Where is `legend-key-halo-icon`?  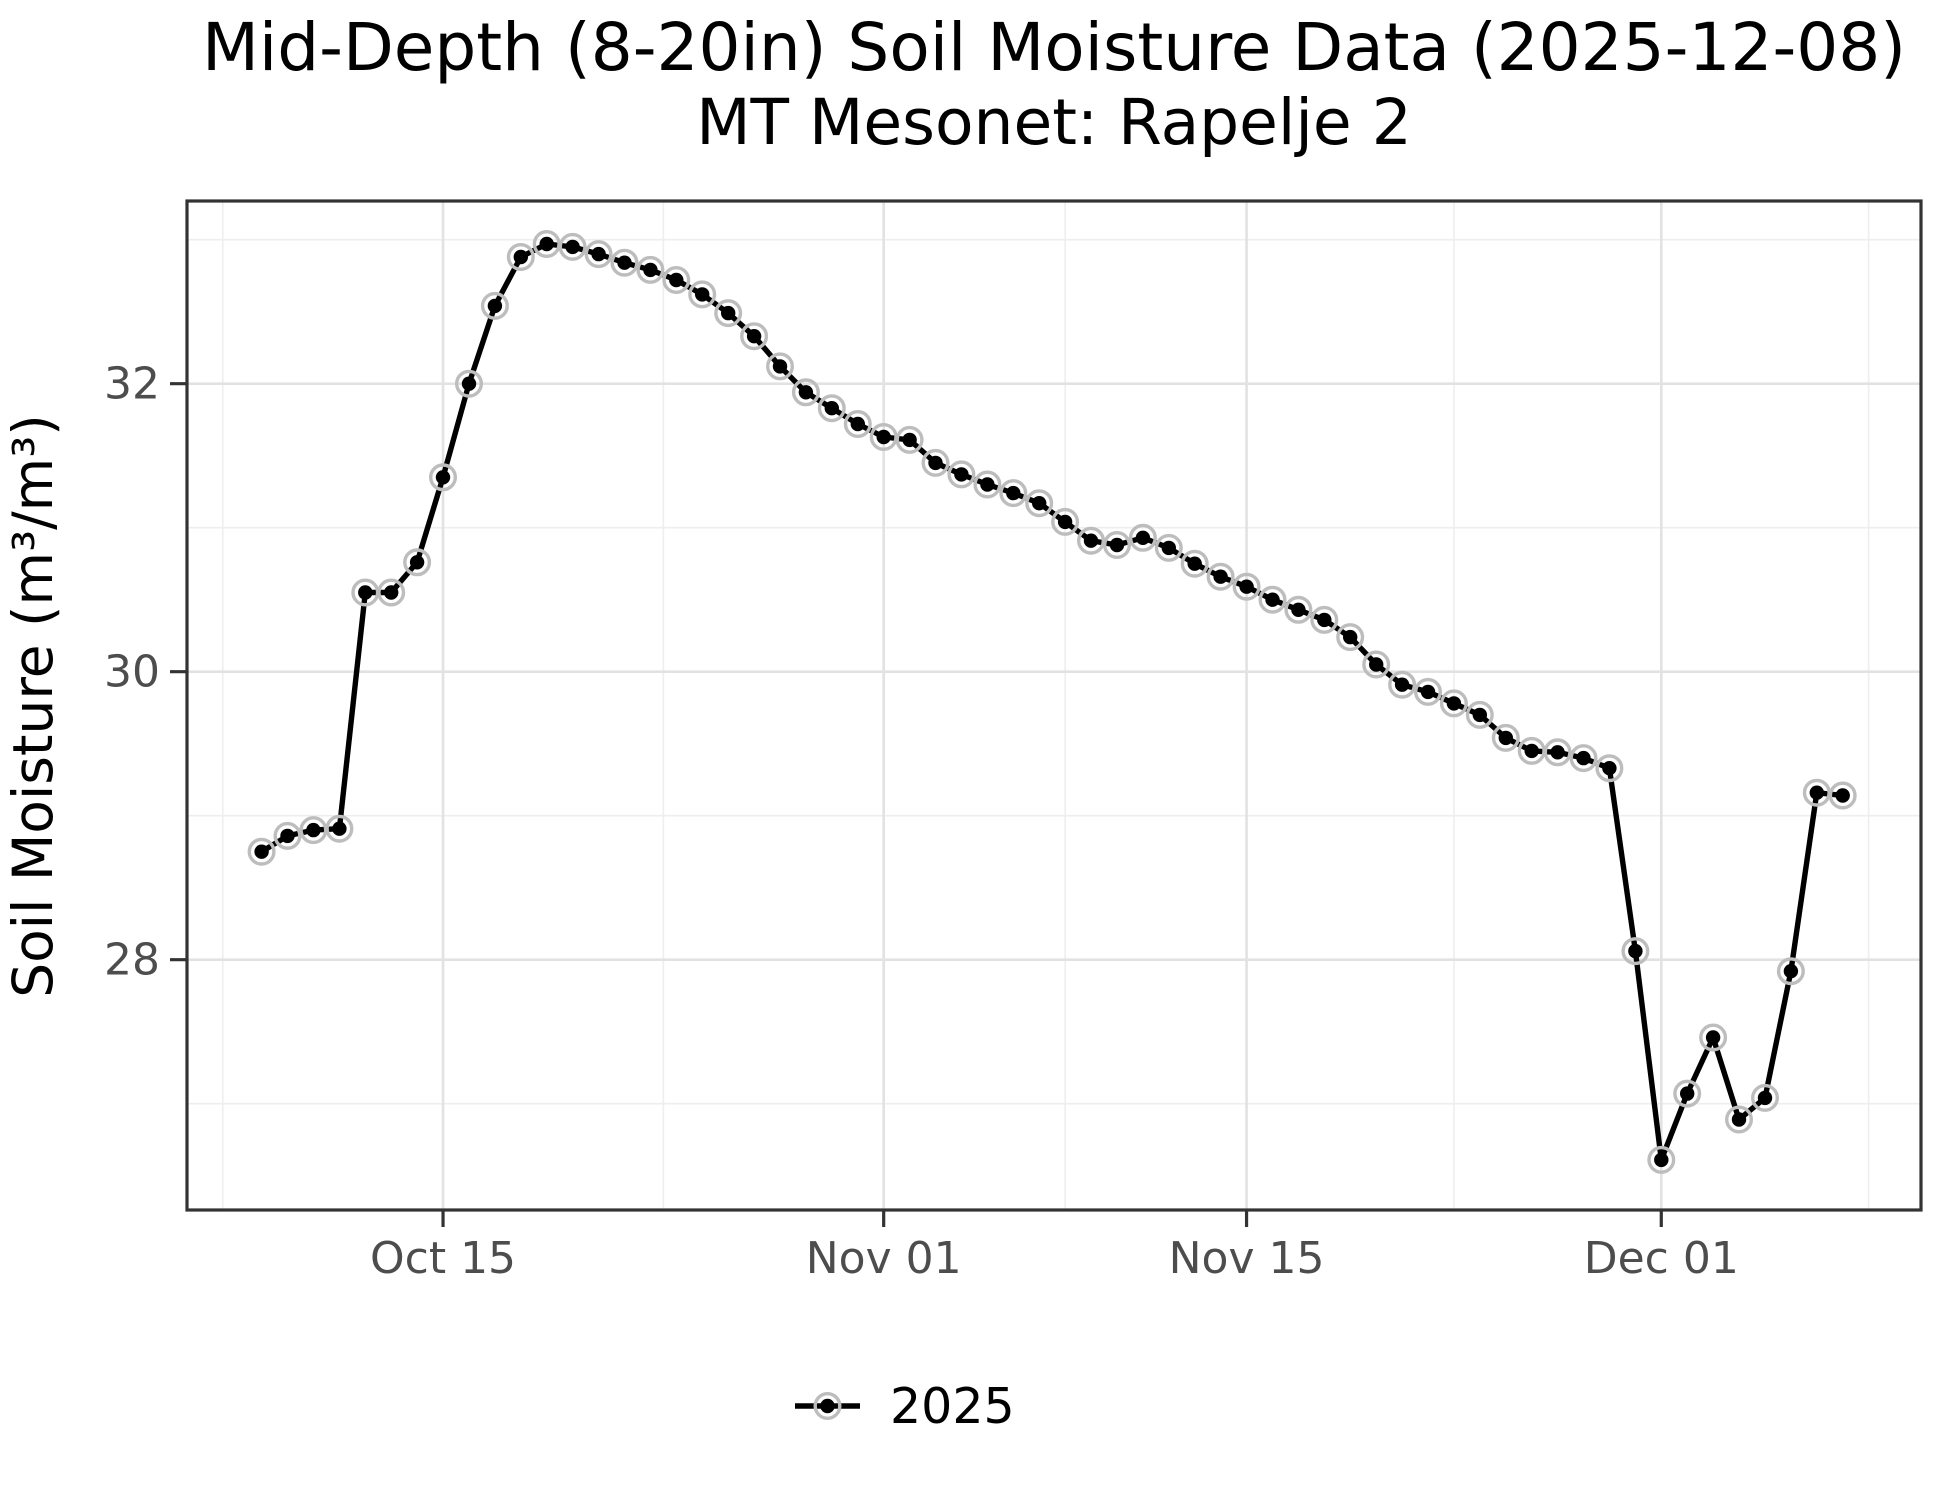
legend-key-halo-icon is located at coordinates (827, 1405).